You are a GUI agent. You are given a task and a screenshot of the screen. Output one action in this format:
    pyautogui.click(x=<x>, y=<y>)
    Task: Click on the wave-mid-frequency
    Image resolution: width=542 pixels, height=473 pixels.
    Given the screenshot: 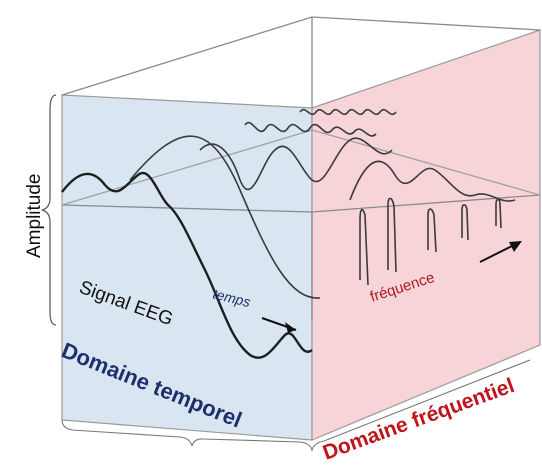 What is the action you would take?
    pyautogui.click(x=296, y=164)
    